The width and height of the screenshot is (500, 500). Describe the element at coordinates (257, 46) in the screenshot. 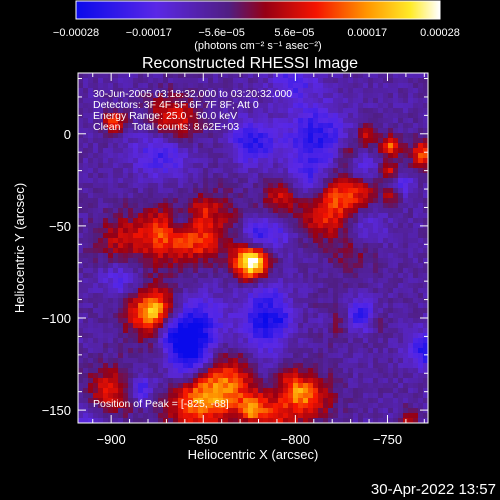

I see `colorbar-label: (photons cm⁻² s⁻¹ asec⁻²)` at that location.